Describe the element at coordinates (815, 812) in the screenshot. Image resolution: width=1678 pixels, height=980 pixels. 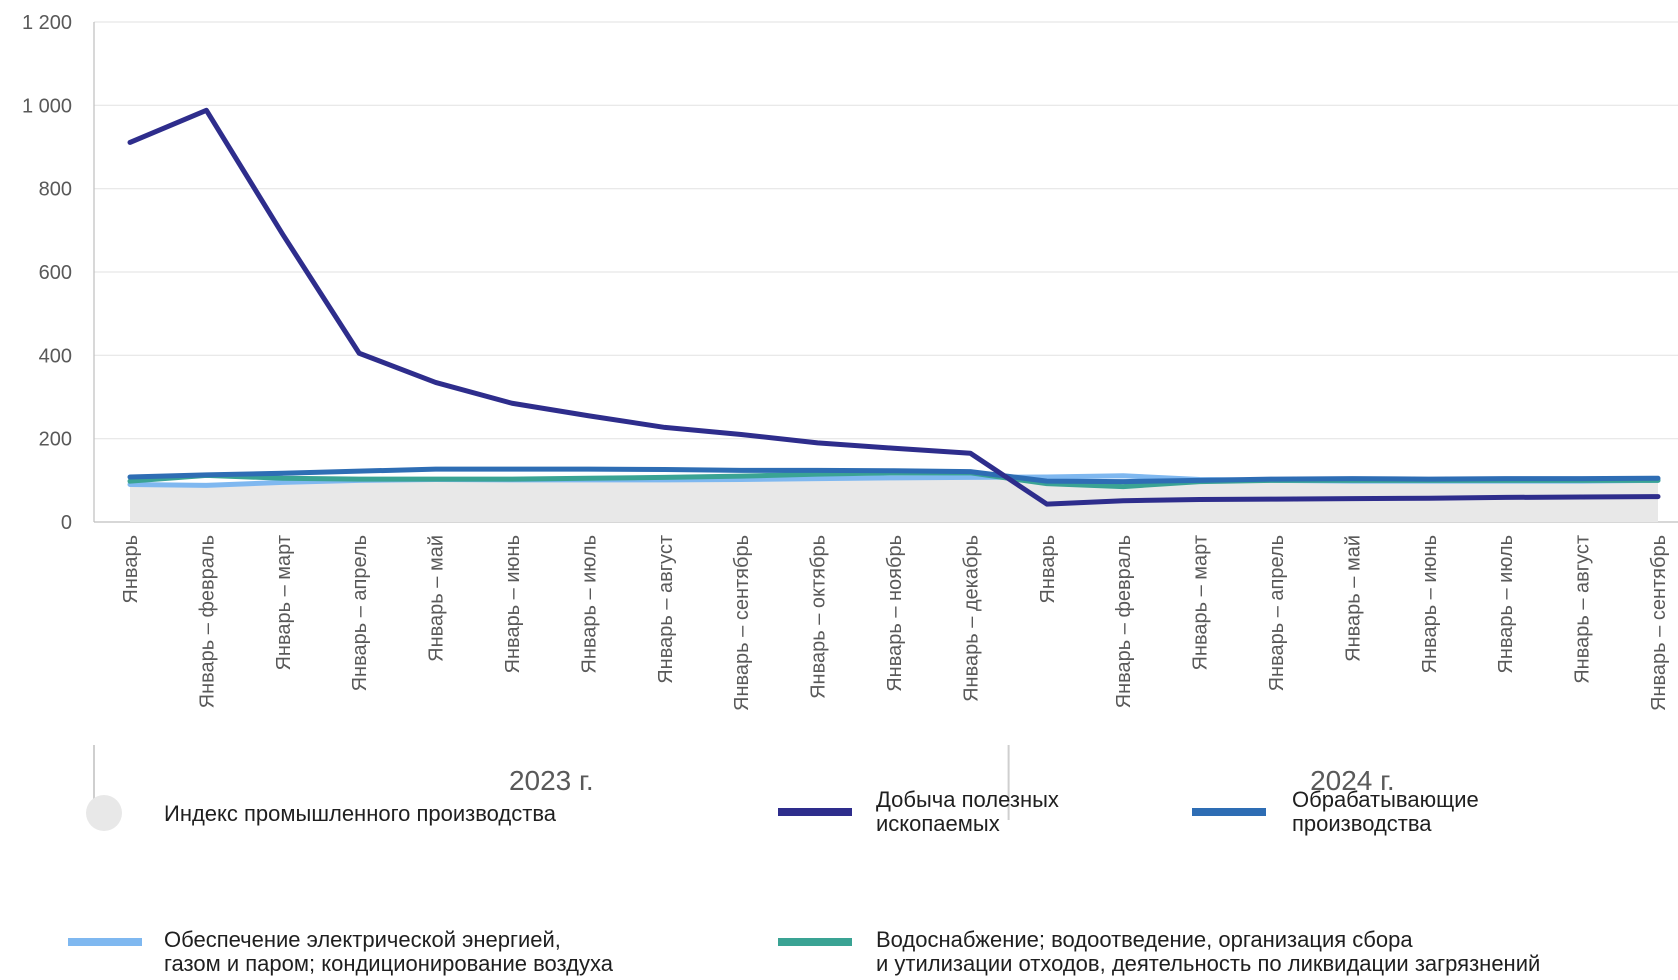
I see `legend-marker-mining` at that location.